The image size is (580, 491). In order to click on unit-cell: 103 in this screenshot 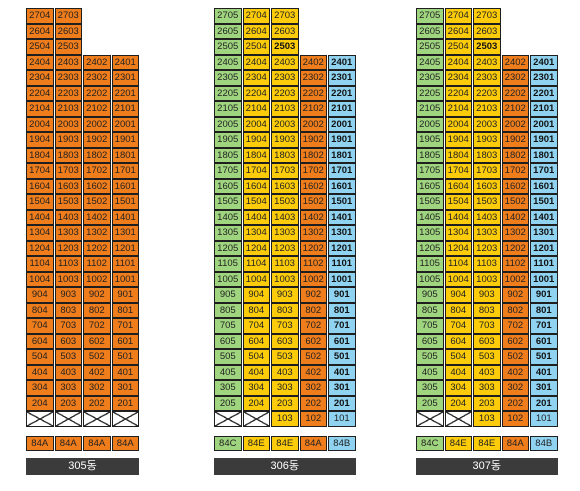, I will do `click(487, 419)`.